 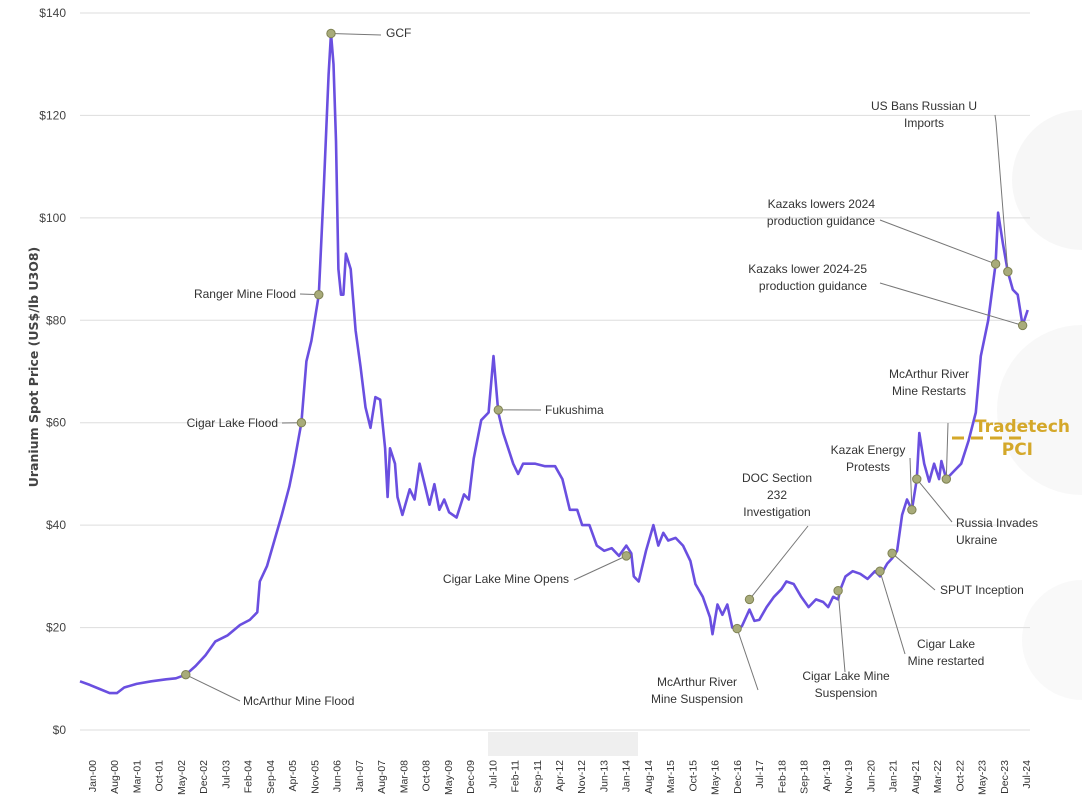 What do you see at coordinates (574, 410) in the screenshot?
I see `annotation-label: Fukushima` at bounding box center [574, 410].